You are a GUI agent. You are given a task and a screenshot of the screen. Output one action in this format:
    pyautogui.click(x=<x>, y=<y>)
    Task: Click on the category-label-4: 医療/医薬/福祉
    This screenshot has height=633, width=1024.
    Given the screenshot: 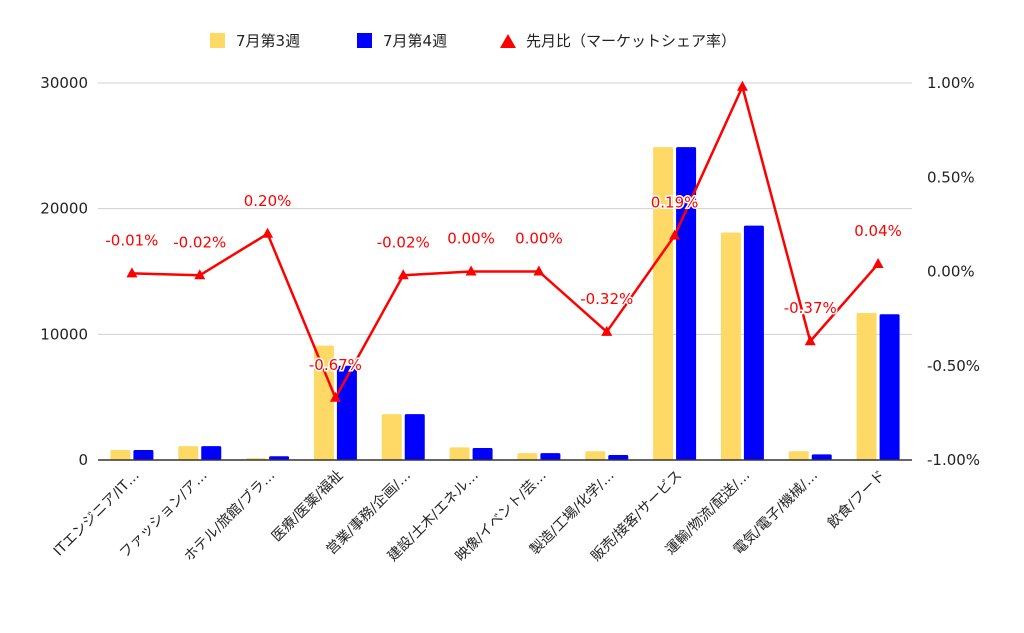 What is the action you would take?
    pyautogui.click(x=307, y=506)
    